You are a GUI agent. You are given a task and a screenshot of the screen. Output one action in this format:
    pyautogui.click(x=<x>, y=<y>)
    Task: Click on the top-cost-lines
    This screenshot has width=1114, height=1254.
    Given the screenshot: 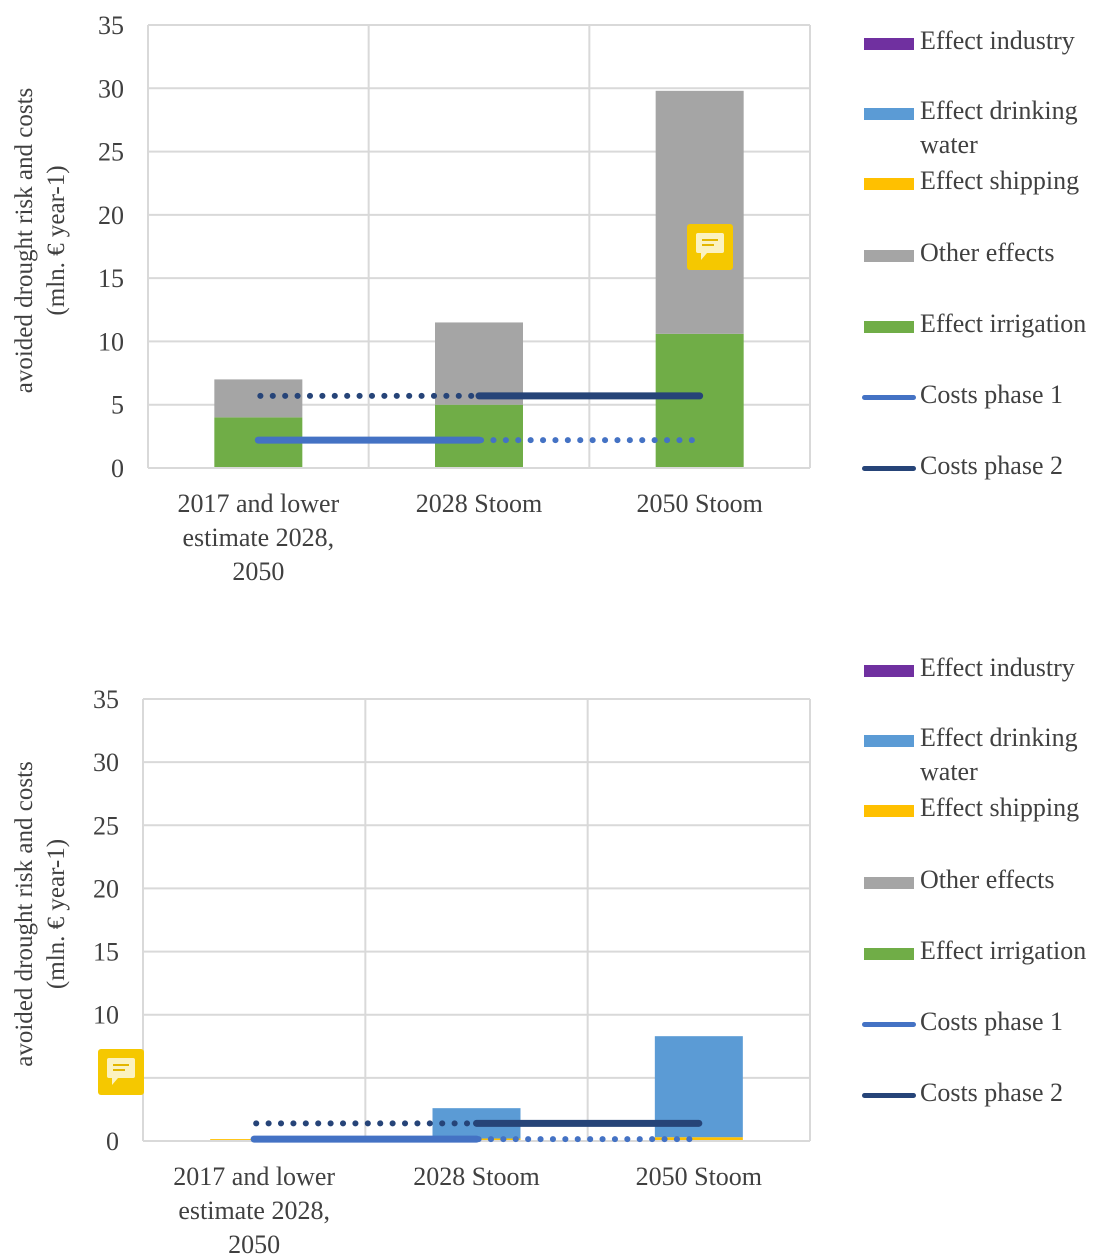 What is the action you would take?
    pyautogui.click(x=479, y=418)
    